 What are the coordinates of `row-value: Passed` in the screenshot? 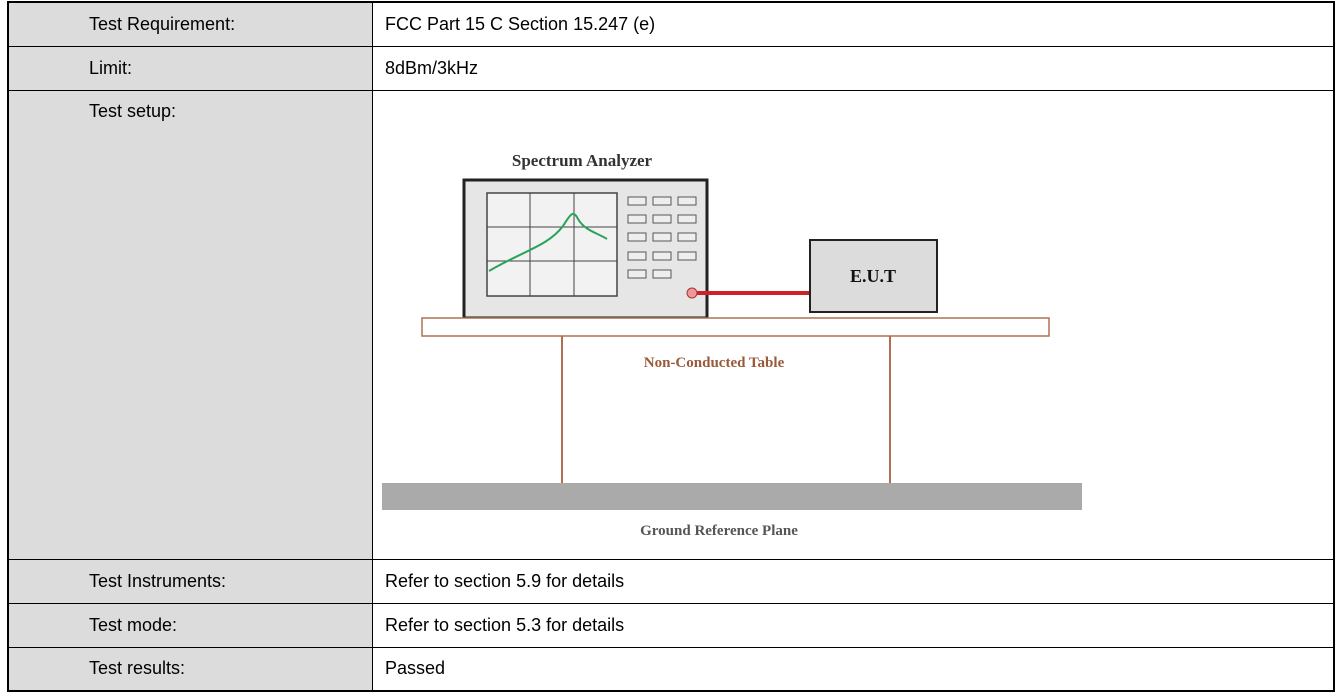 It's located at (853, 669).